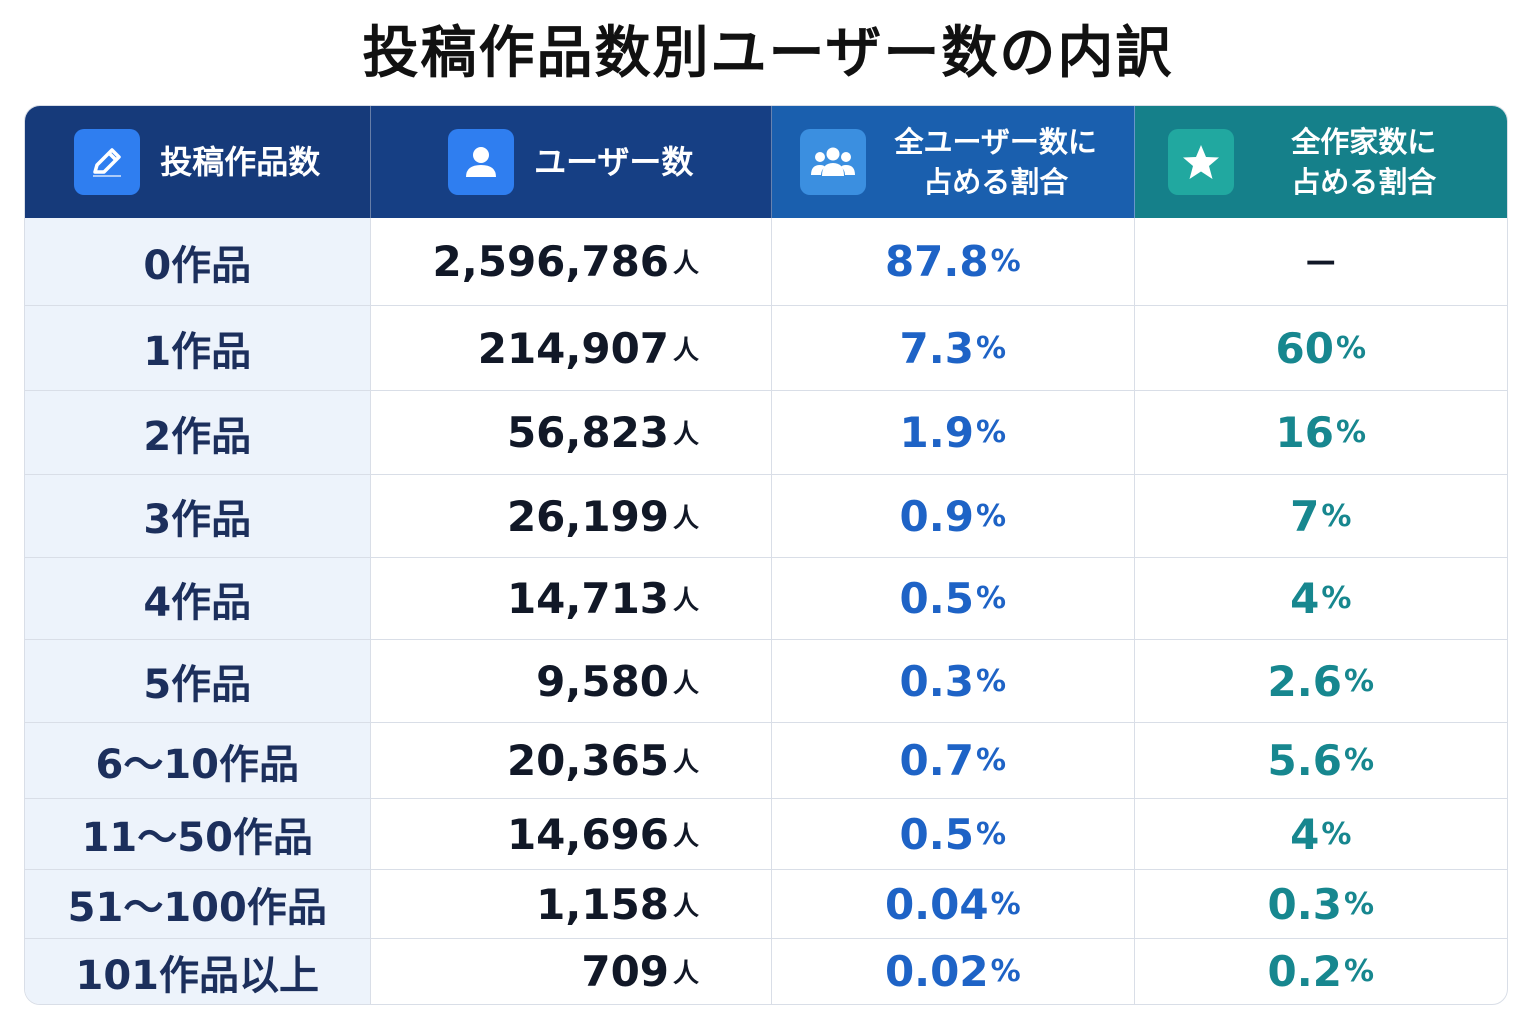 The image size is (1536, 1024). I want to click on works-count-cell: 6〜10作品, so click(198, 760).